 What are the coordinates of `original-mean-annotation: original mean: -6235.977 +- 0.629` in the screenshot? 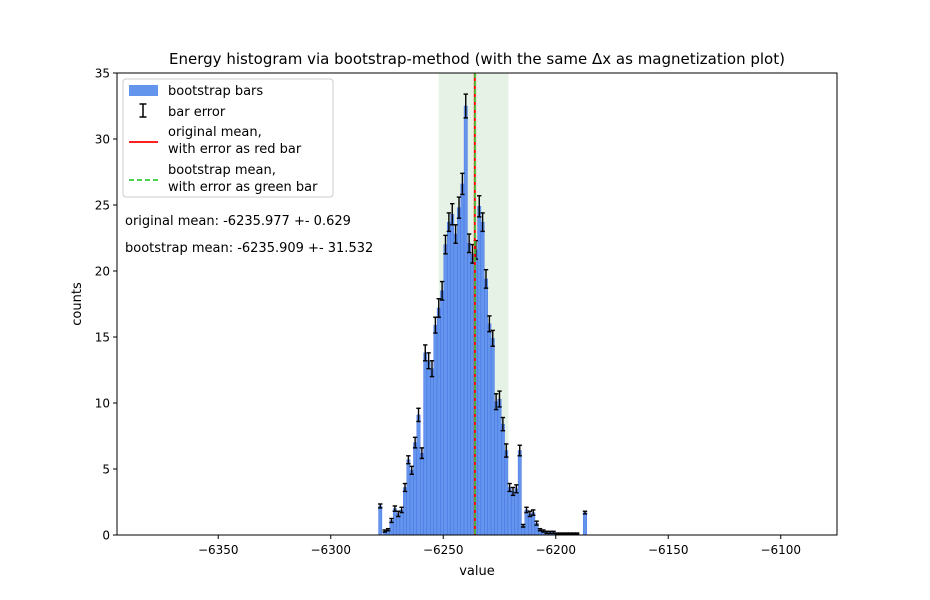 It's located at (238, 221).